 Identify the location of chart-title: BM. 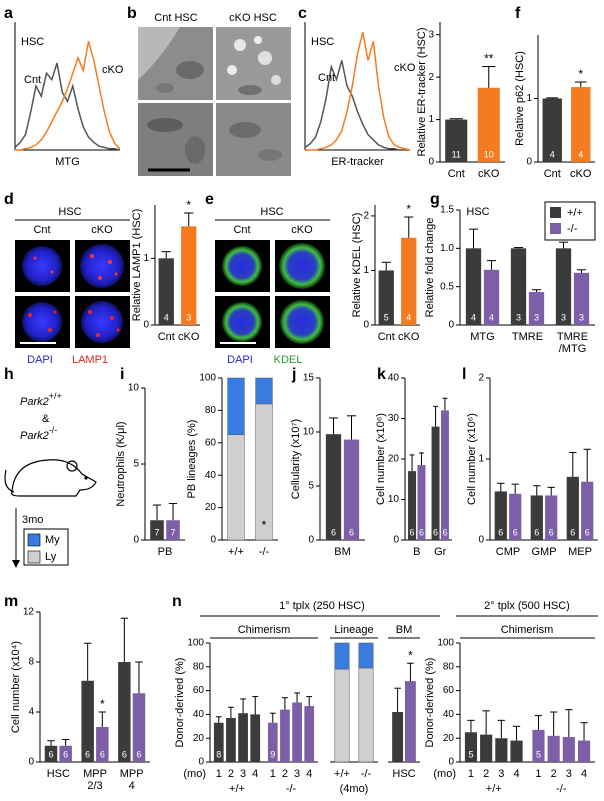
(404, 630).